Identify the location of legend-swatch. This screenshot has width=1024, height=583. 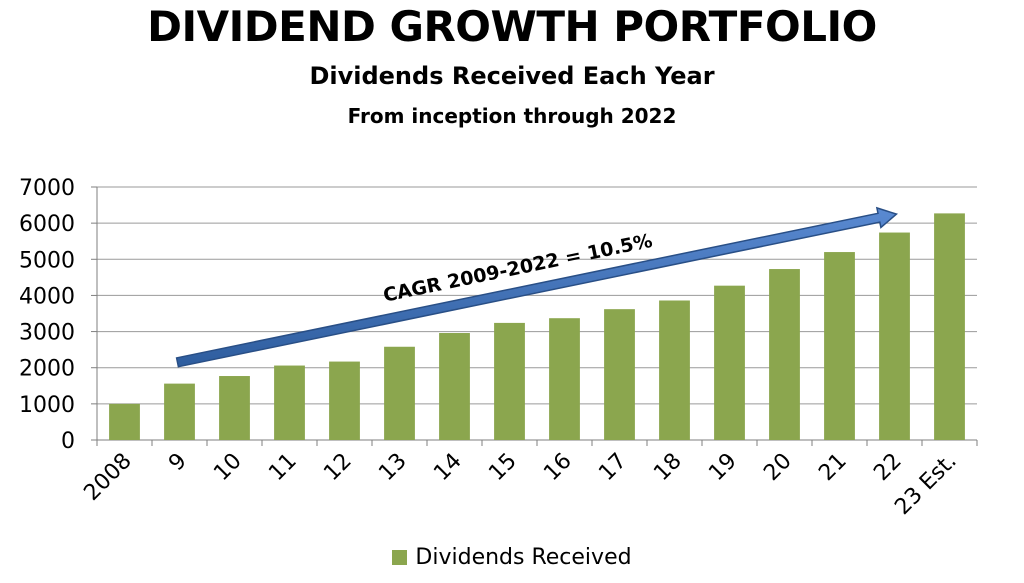
(400, 557).